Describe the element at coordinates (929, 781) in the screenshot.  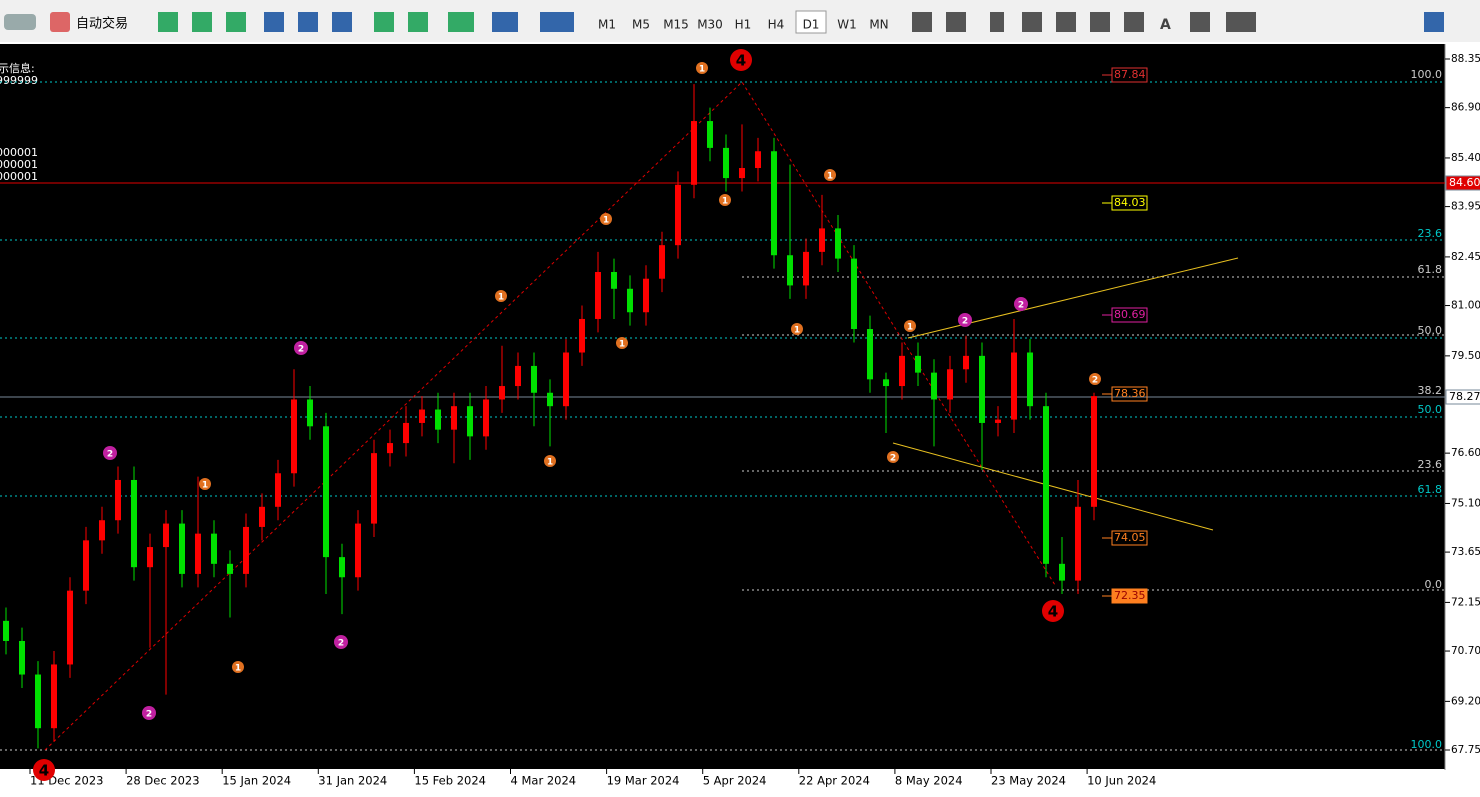
I see `x-tick-label: 8 May 2024` at that location.